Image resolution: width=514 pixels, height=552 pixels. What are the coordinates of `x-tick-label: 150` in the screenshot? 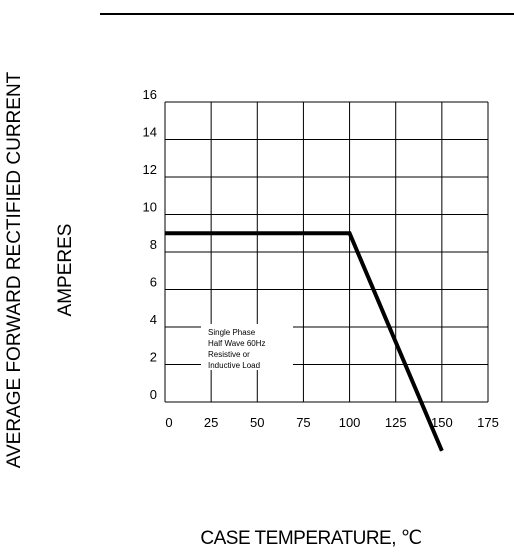 It's located at (442, 422).